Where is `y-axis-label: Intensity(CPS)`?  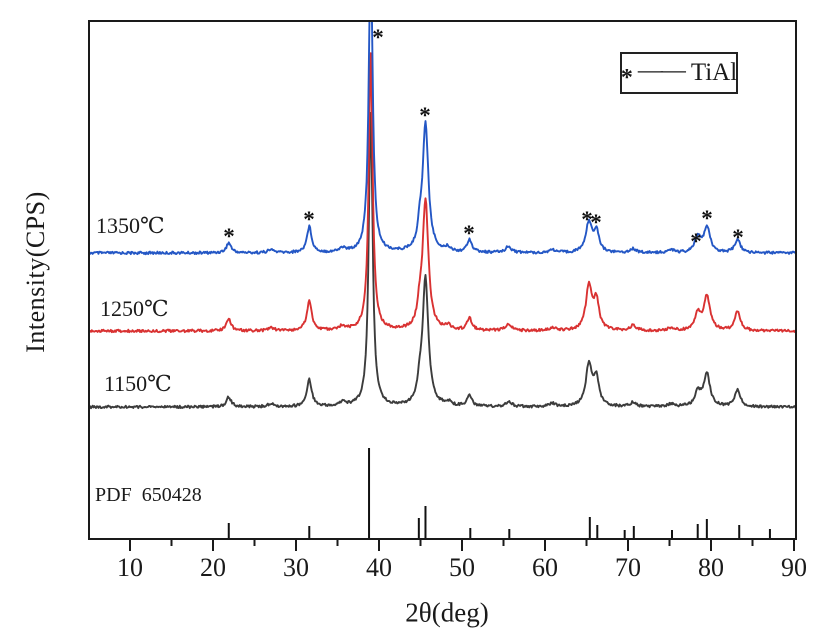 y-axis-label: Intensity(CPS) is located at coordinates (35, 272).